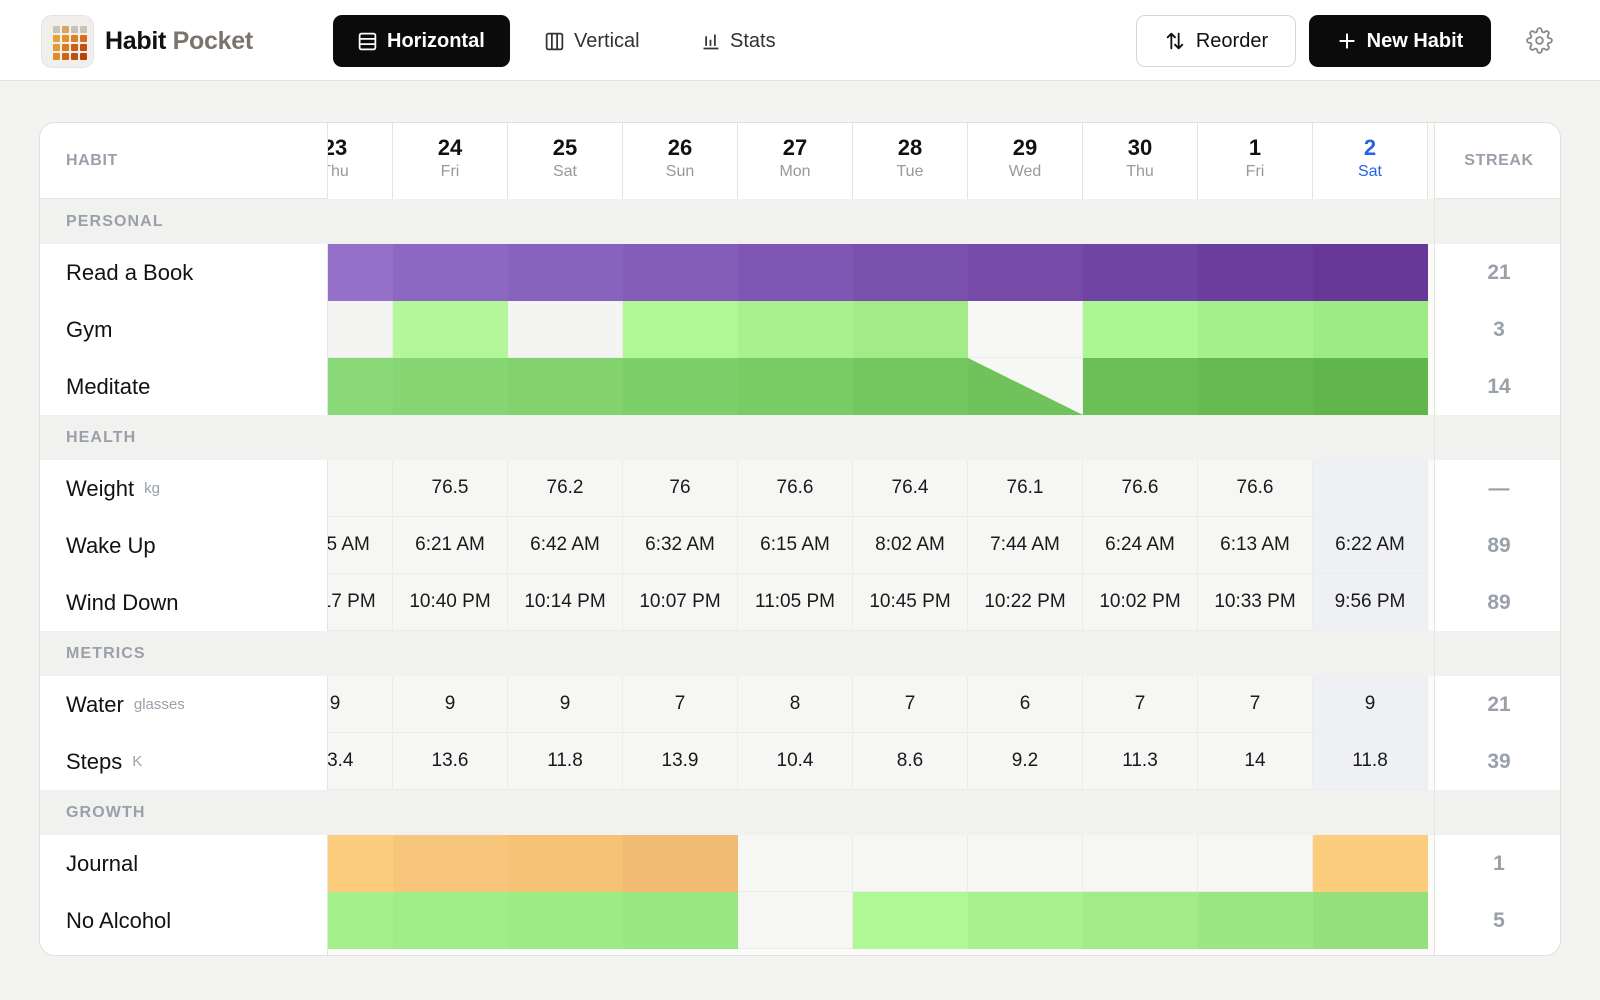  What do you see at coordinates (565, 161) in the screenshot?
I see `day-header-25: 25 Sat` at bounding box center [565, 161].